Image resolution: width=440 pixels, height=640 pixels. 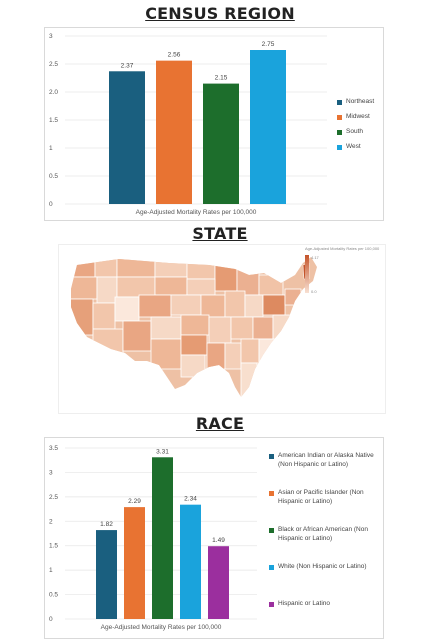 I want to click on legend-item: Midwest, so click(x=359, y=117).